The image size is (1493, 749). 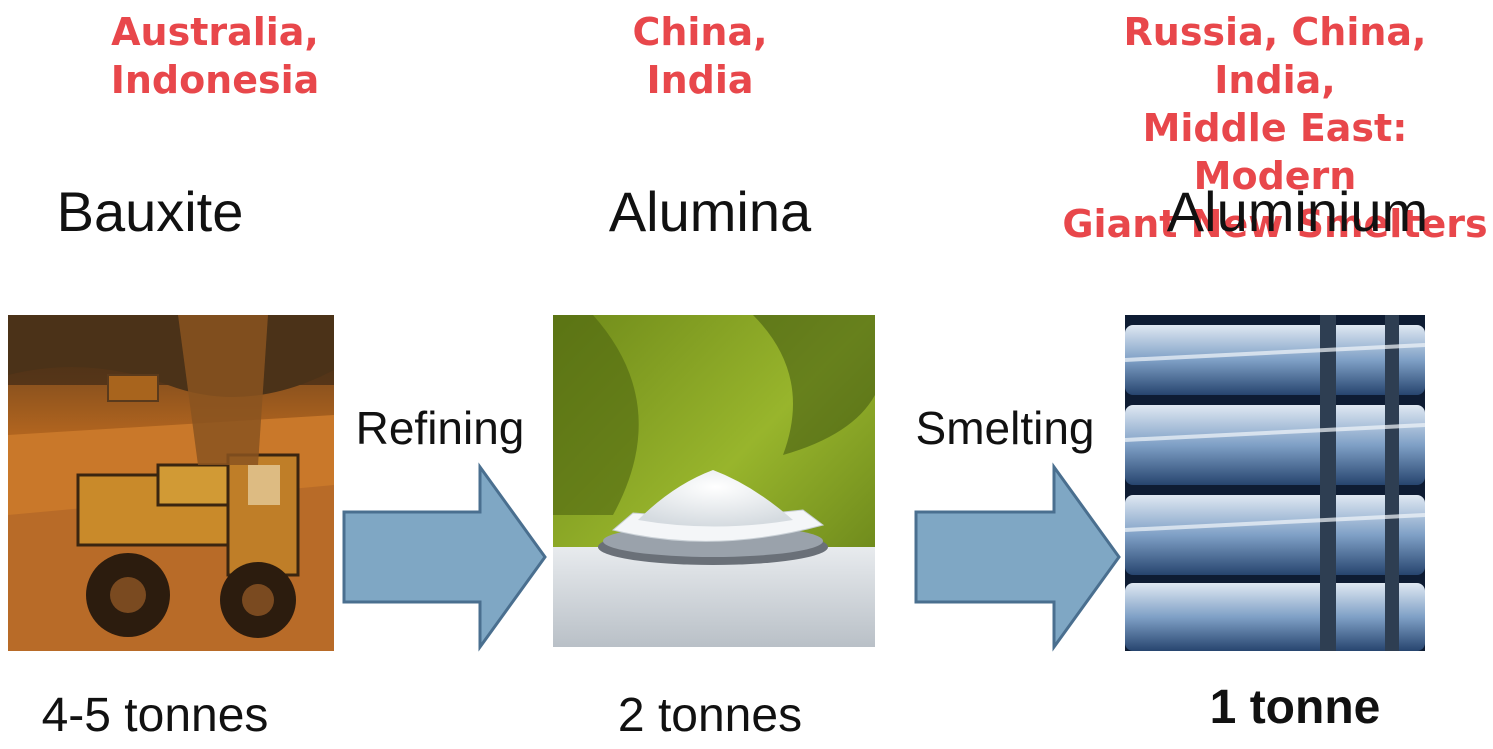 I want to click on region-label-alumina: China, India, so click(x=700, y=56).